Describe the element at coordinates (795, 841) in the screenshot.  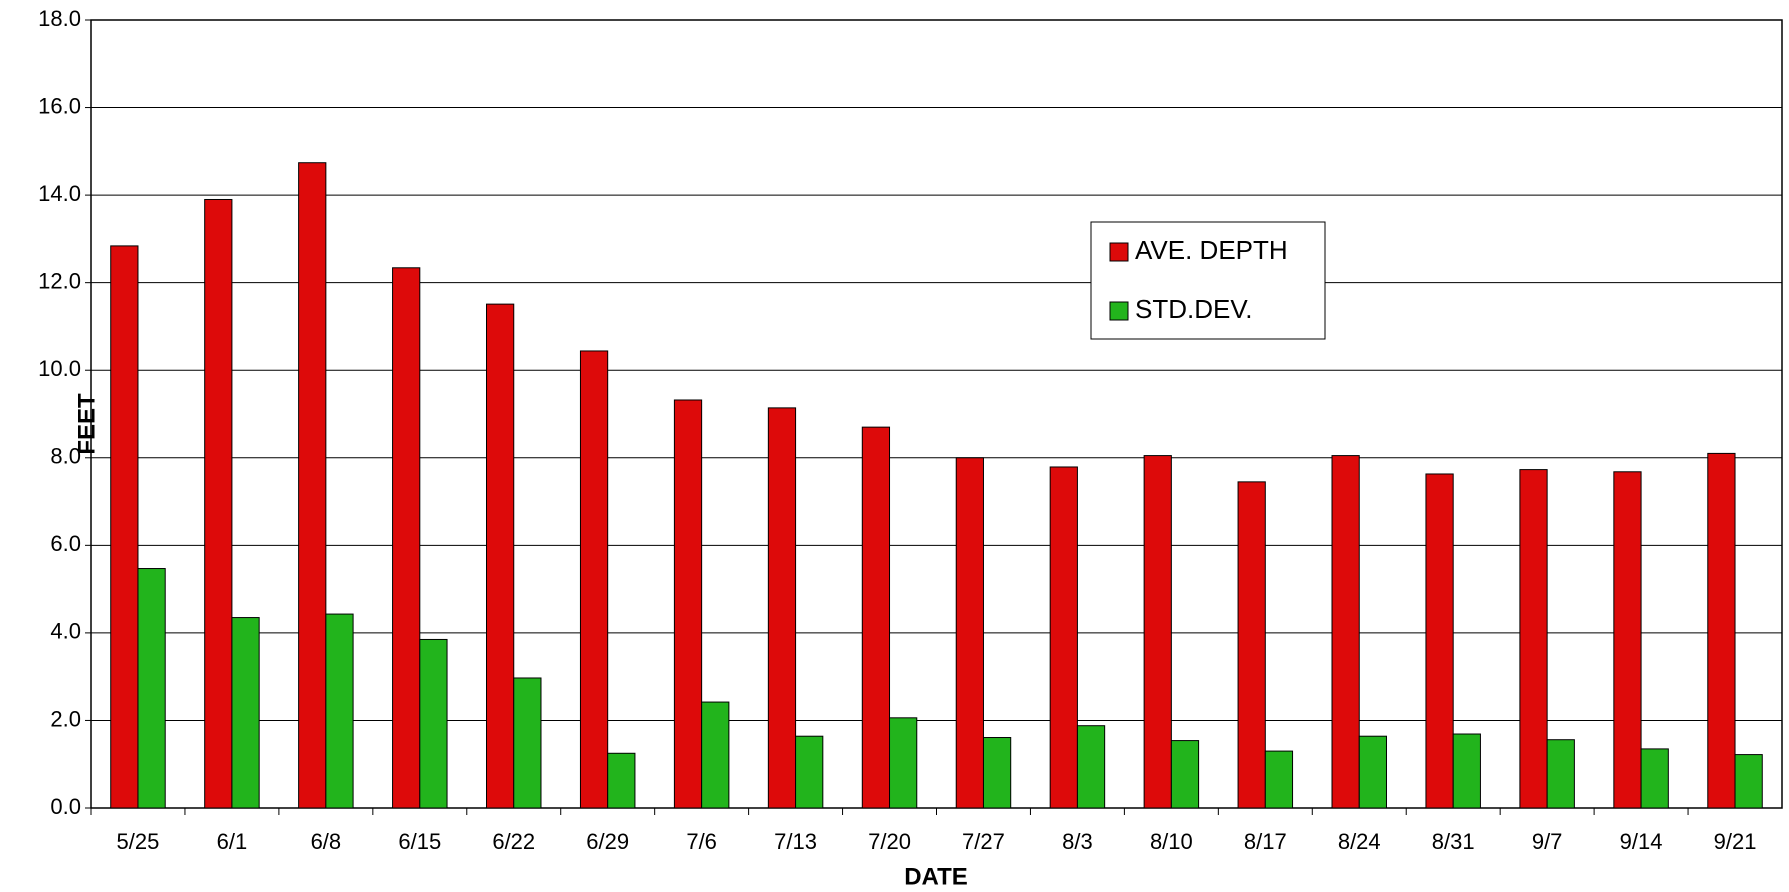
I see `x-tick-label: 7/13` at that location.